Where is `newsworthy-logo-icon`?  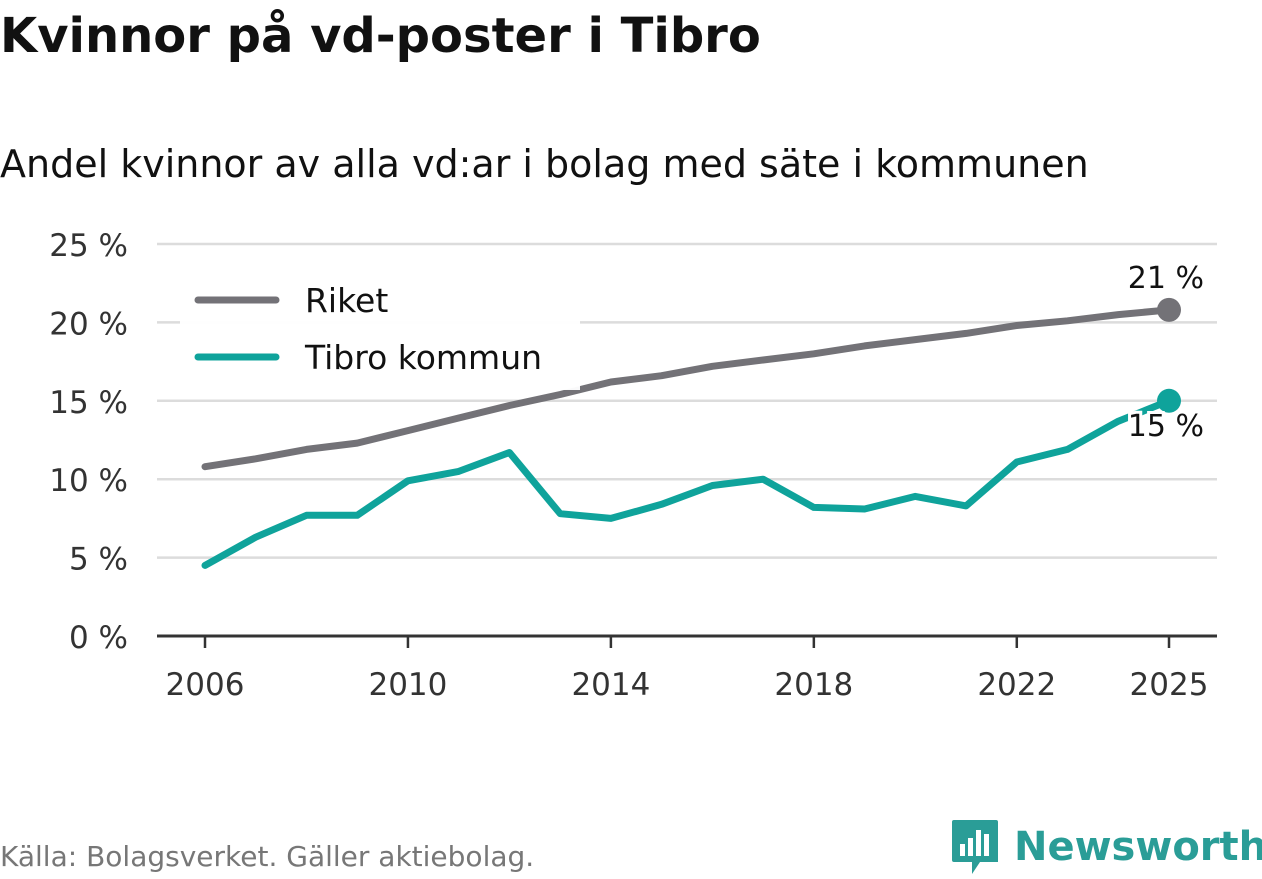
newsworthy-logo-icon is located at coordinates (975, 847).